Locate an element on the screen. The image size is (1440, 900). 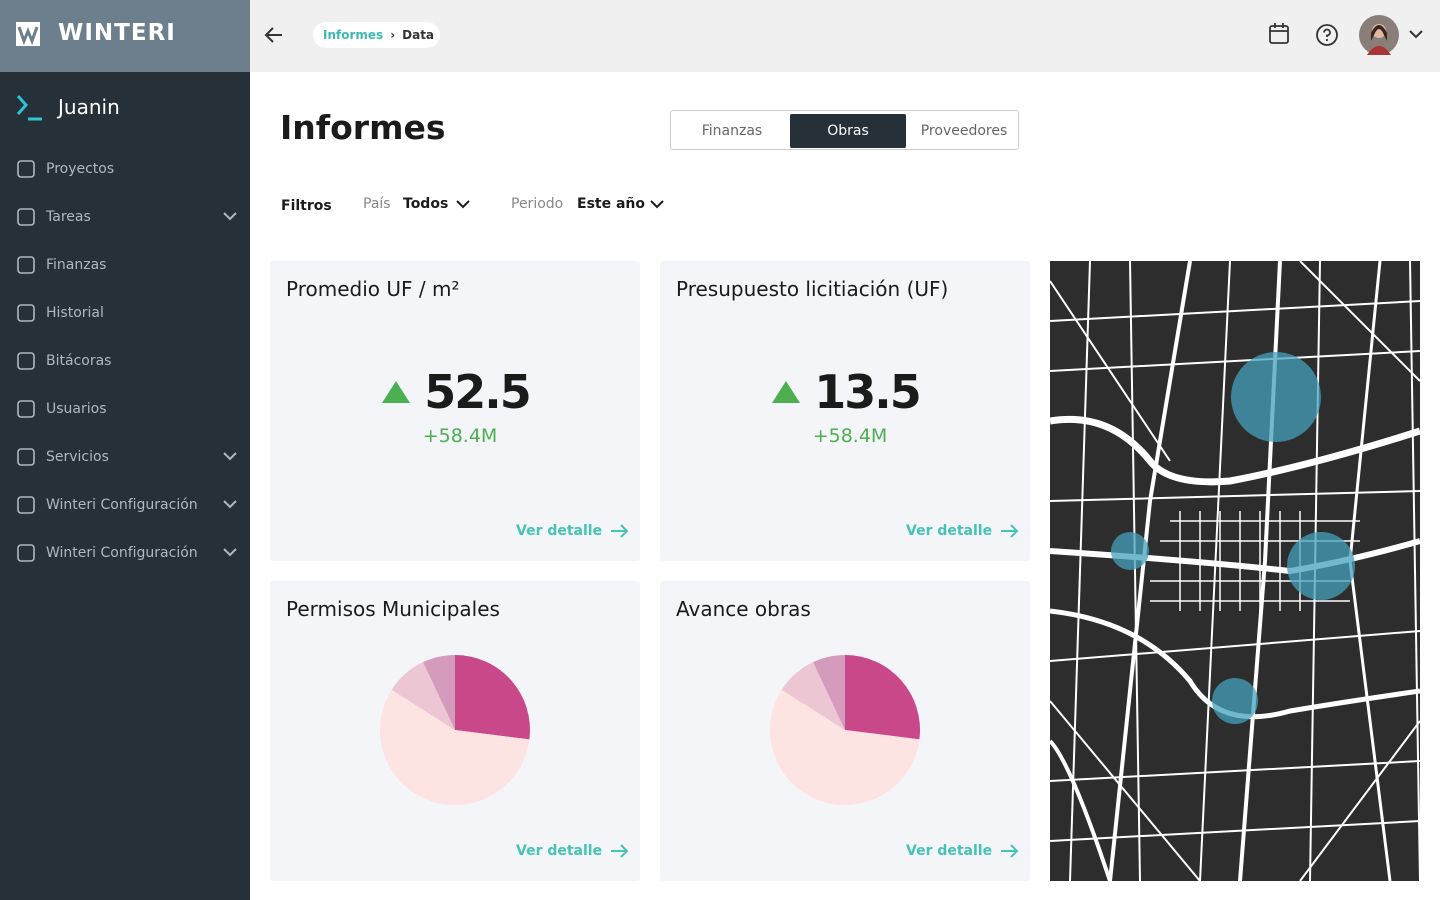
logo-bar: WINTERI is located at coordinates (125, 36).